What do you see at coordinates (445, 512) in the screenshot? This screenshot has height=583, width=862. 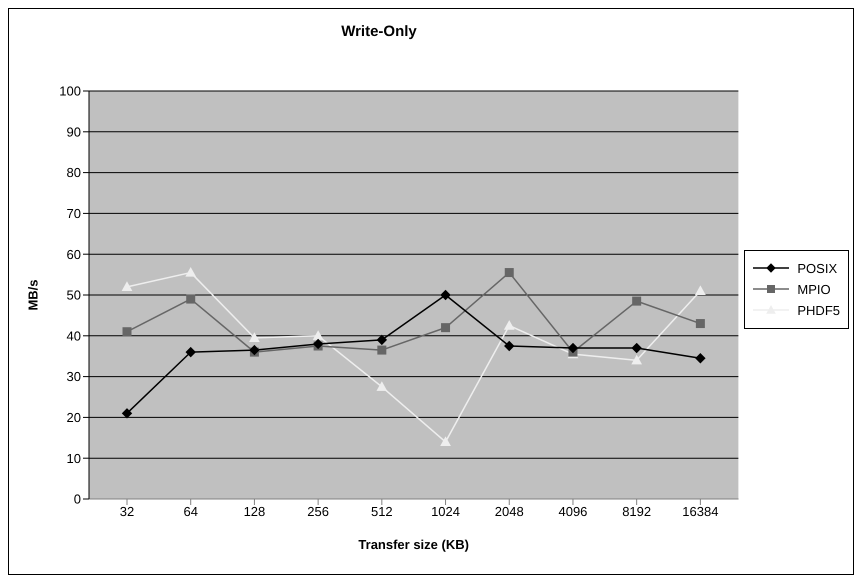 I see `x-tick-label: 1024` at bounding box center [445, 512].